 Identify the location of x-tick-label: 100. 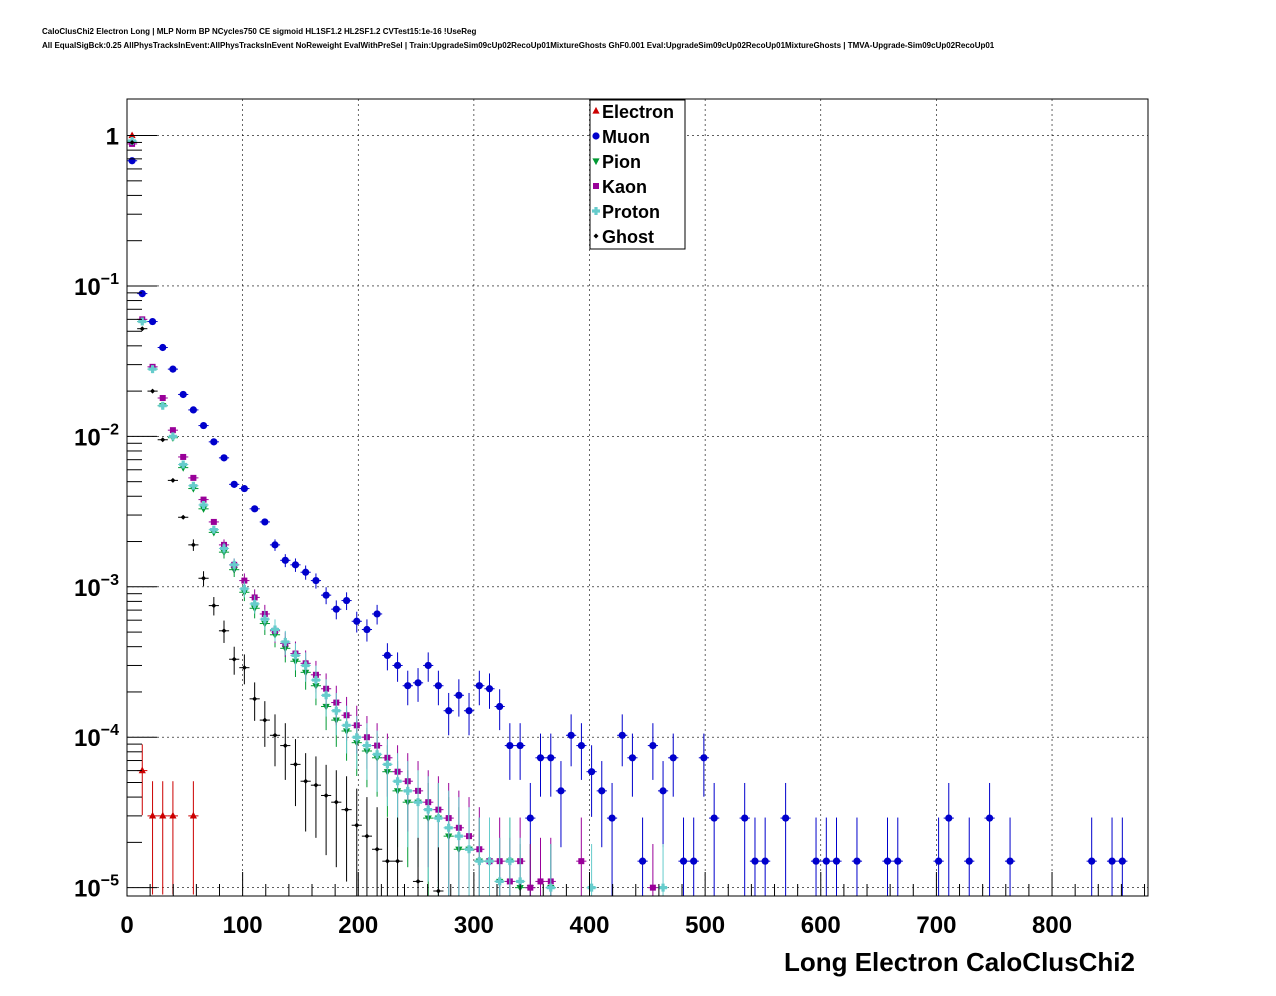
(243, 925).